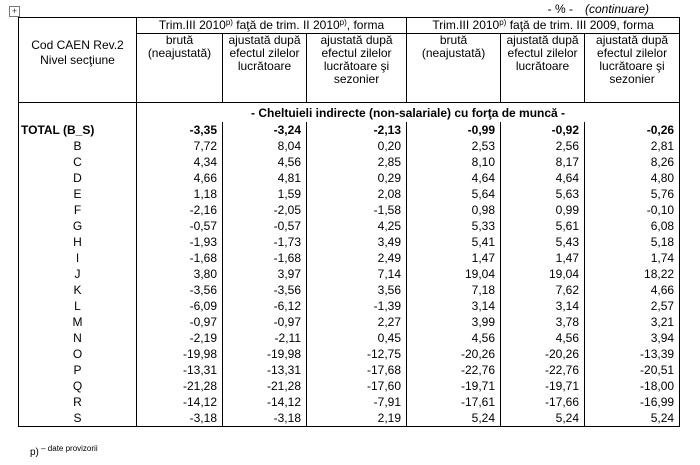 The height and width of the screenshot is (465, 700). What do you see at coordinates (454, 258) in the screenshot?
I see `cell-value: 1,47` at bounding box center [454, 258].